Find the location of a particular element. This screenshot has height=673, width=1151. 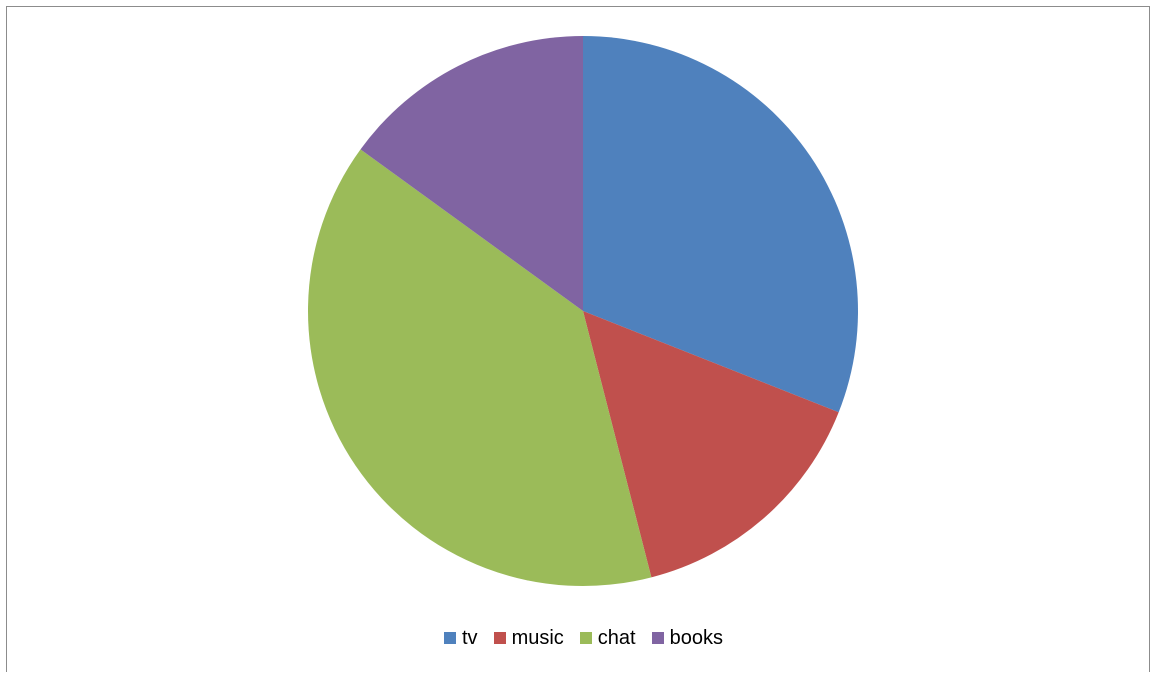

legend-item-tv: tv is located at coordinates (461, 638).